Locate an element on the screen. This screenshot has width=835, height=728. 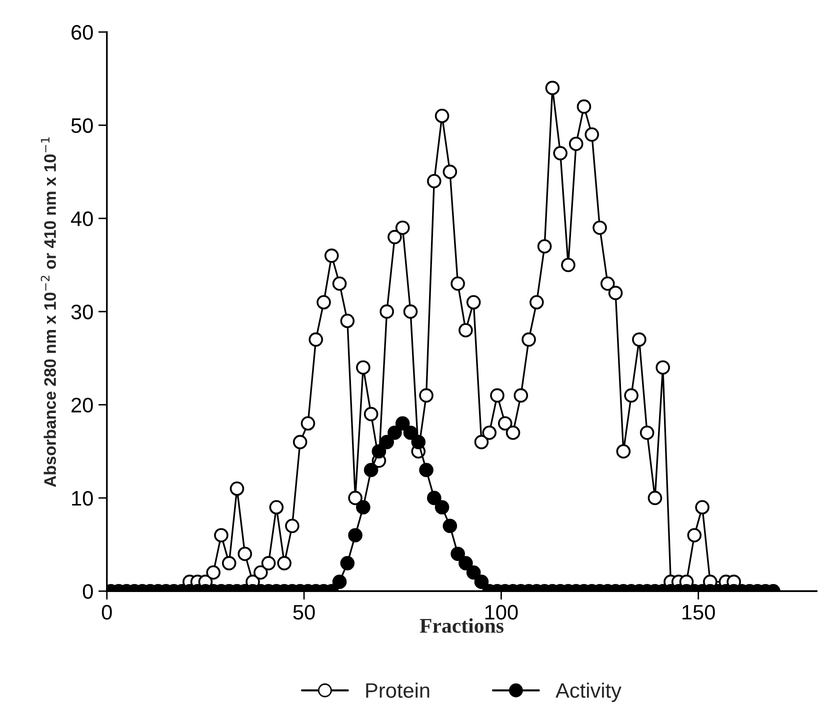
x-tick-label: 100 is located at coordinates (501, 612).